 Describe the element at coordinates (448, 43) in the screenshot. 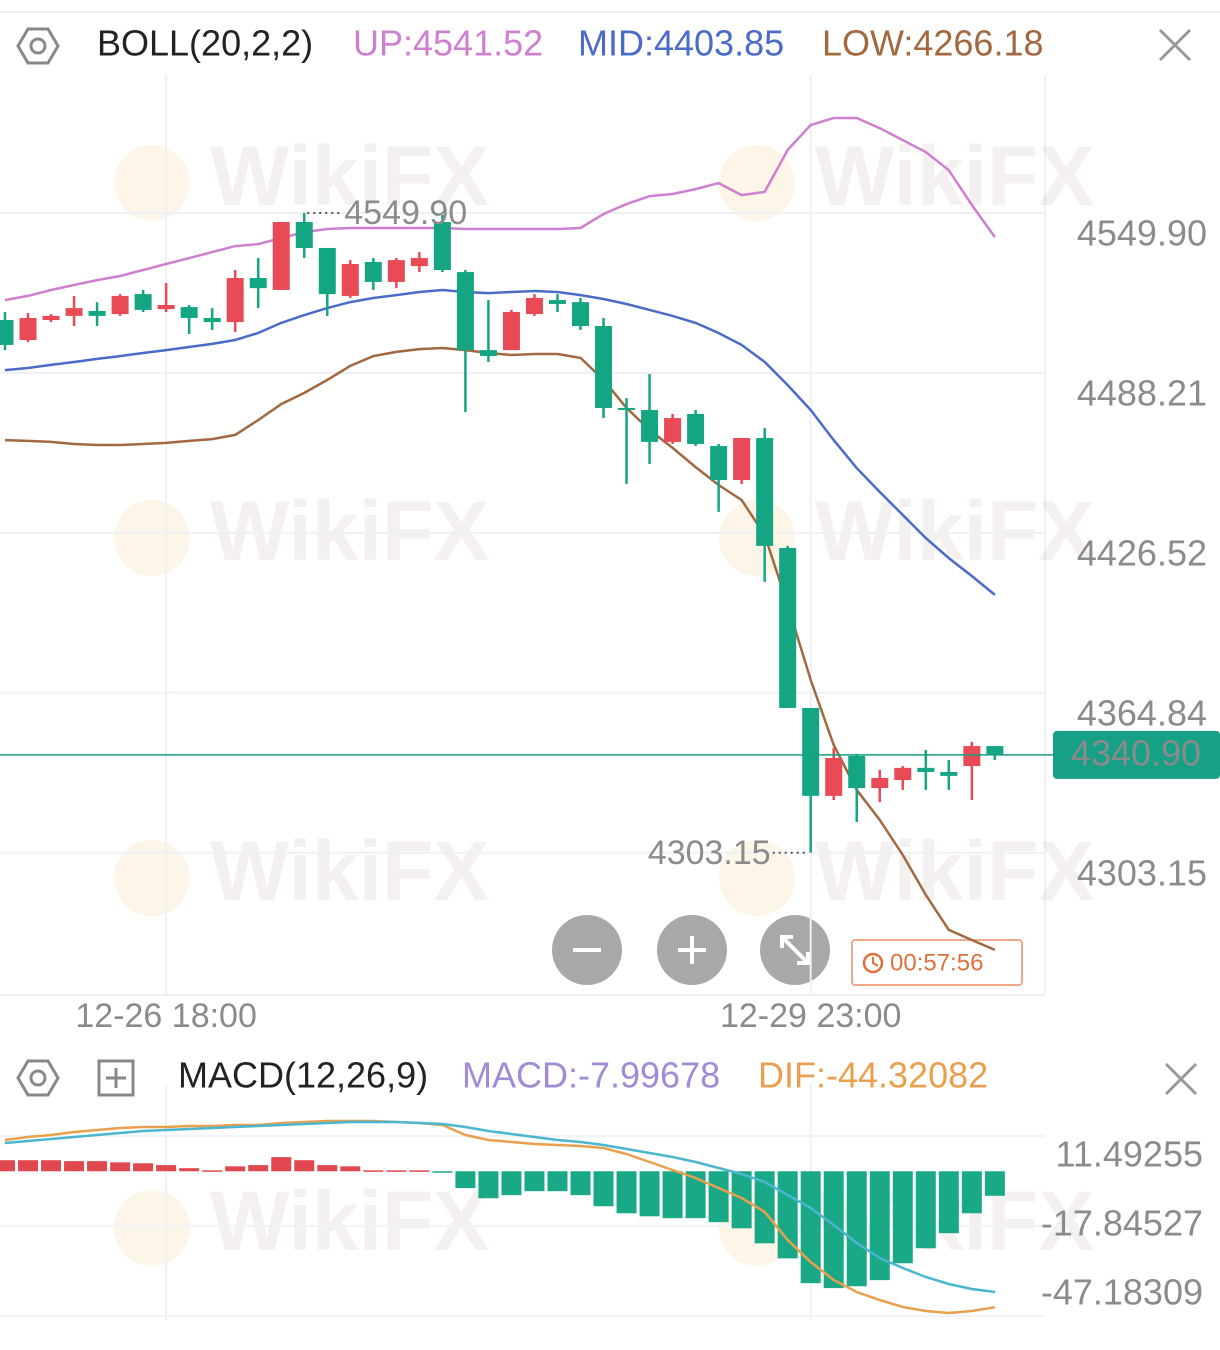

I see `legend-entry: UP:4541.52` at that location.